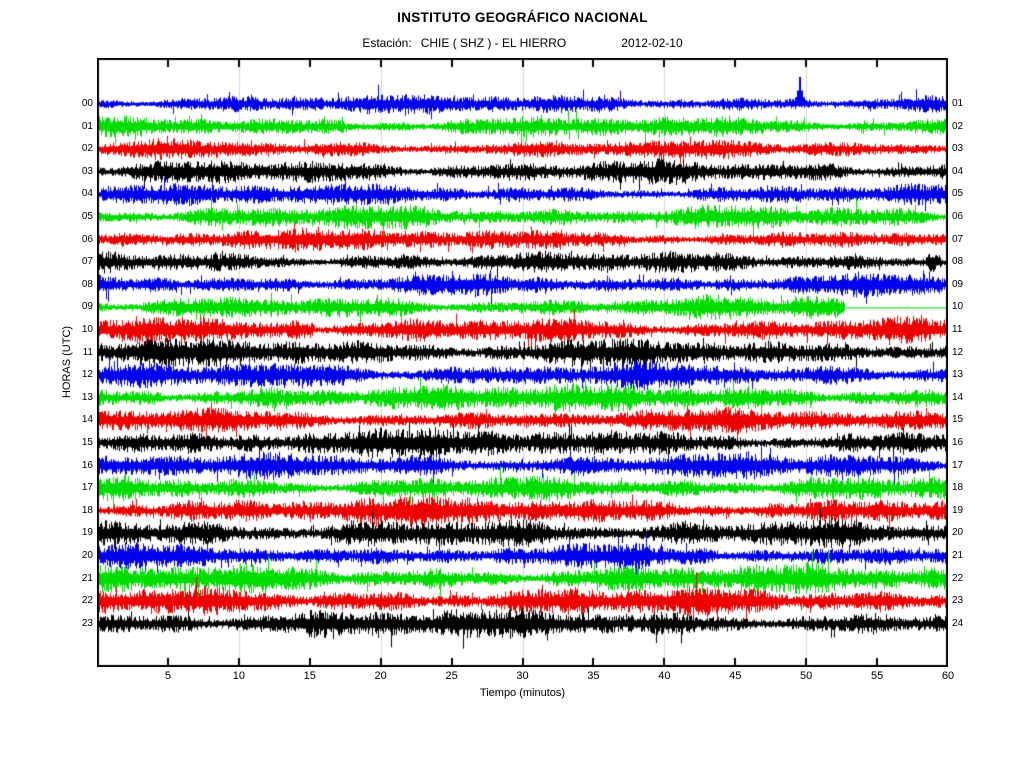 Image resolution: width=1025 pixels, height=768 pixels. I want to click on hour-label-right-19: 19, so click(958, 510).